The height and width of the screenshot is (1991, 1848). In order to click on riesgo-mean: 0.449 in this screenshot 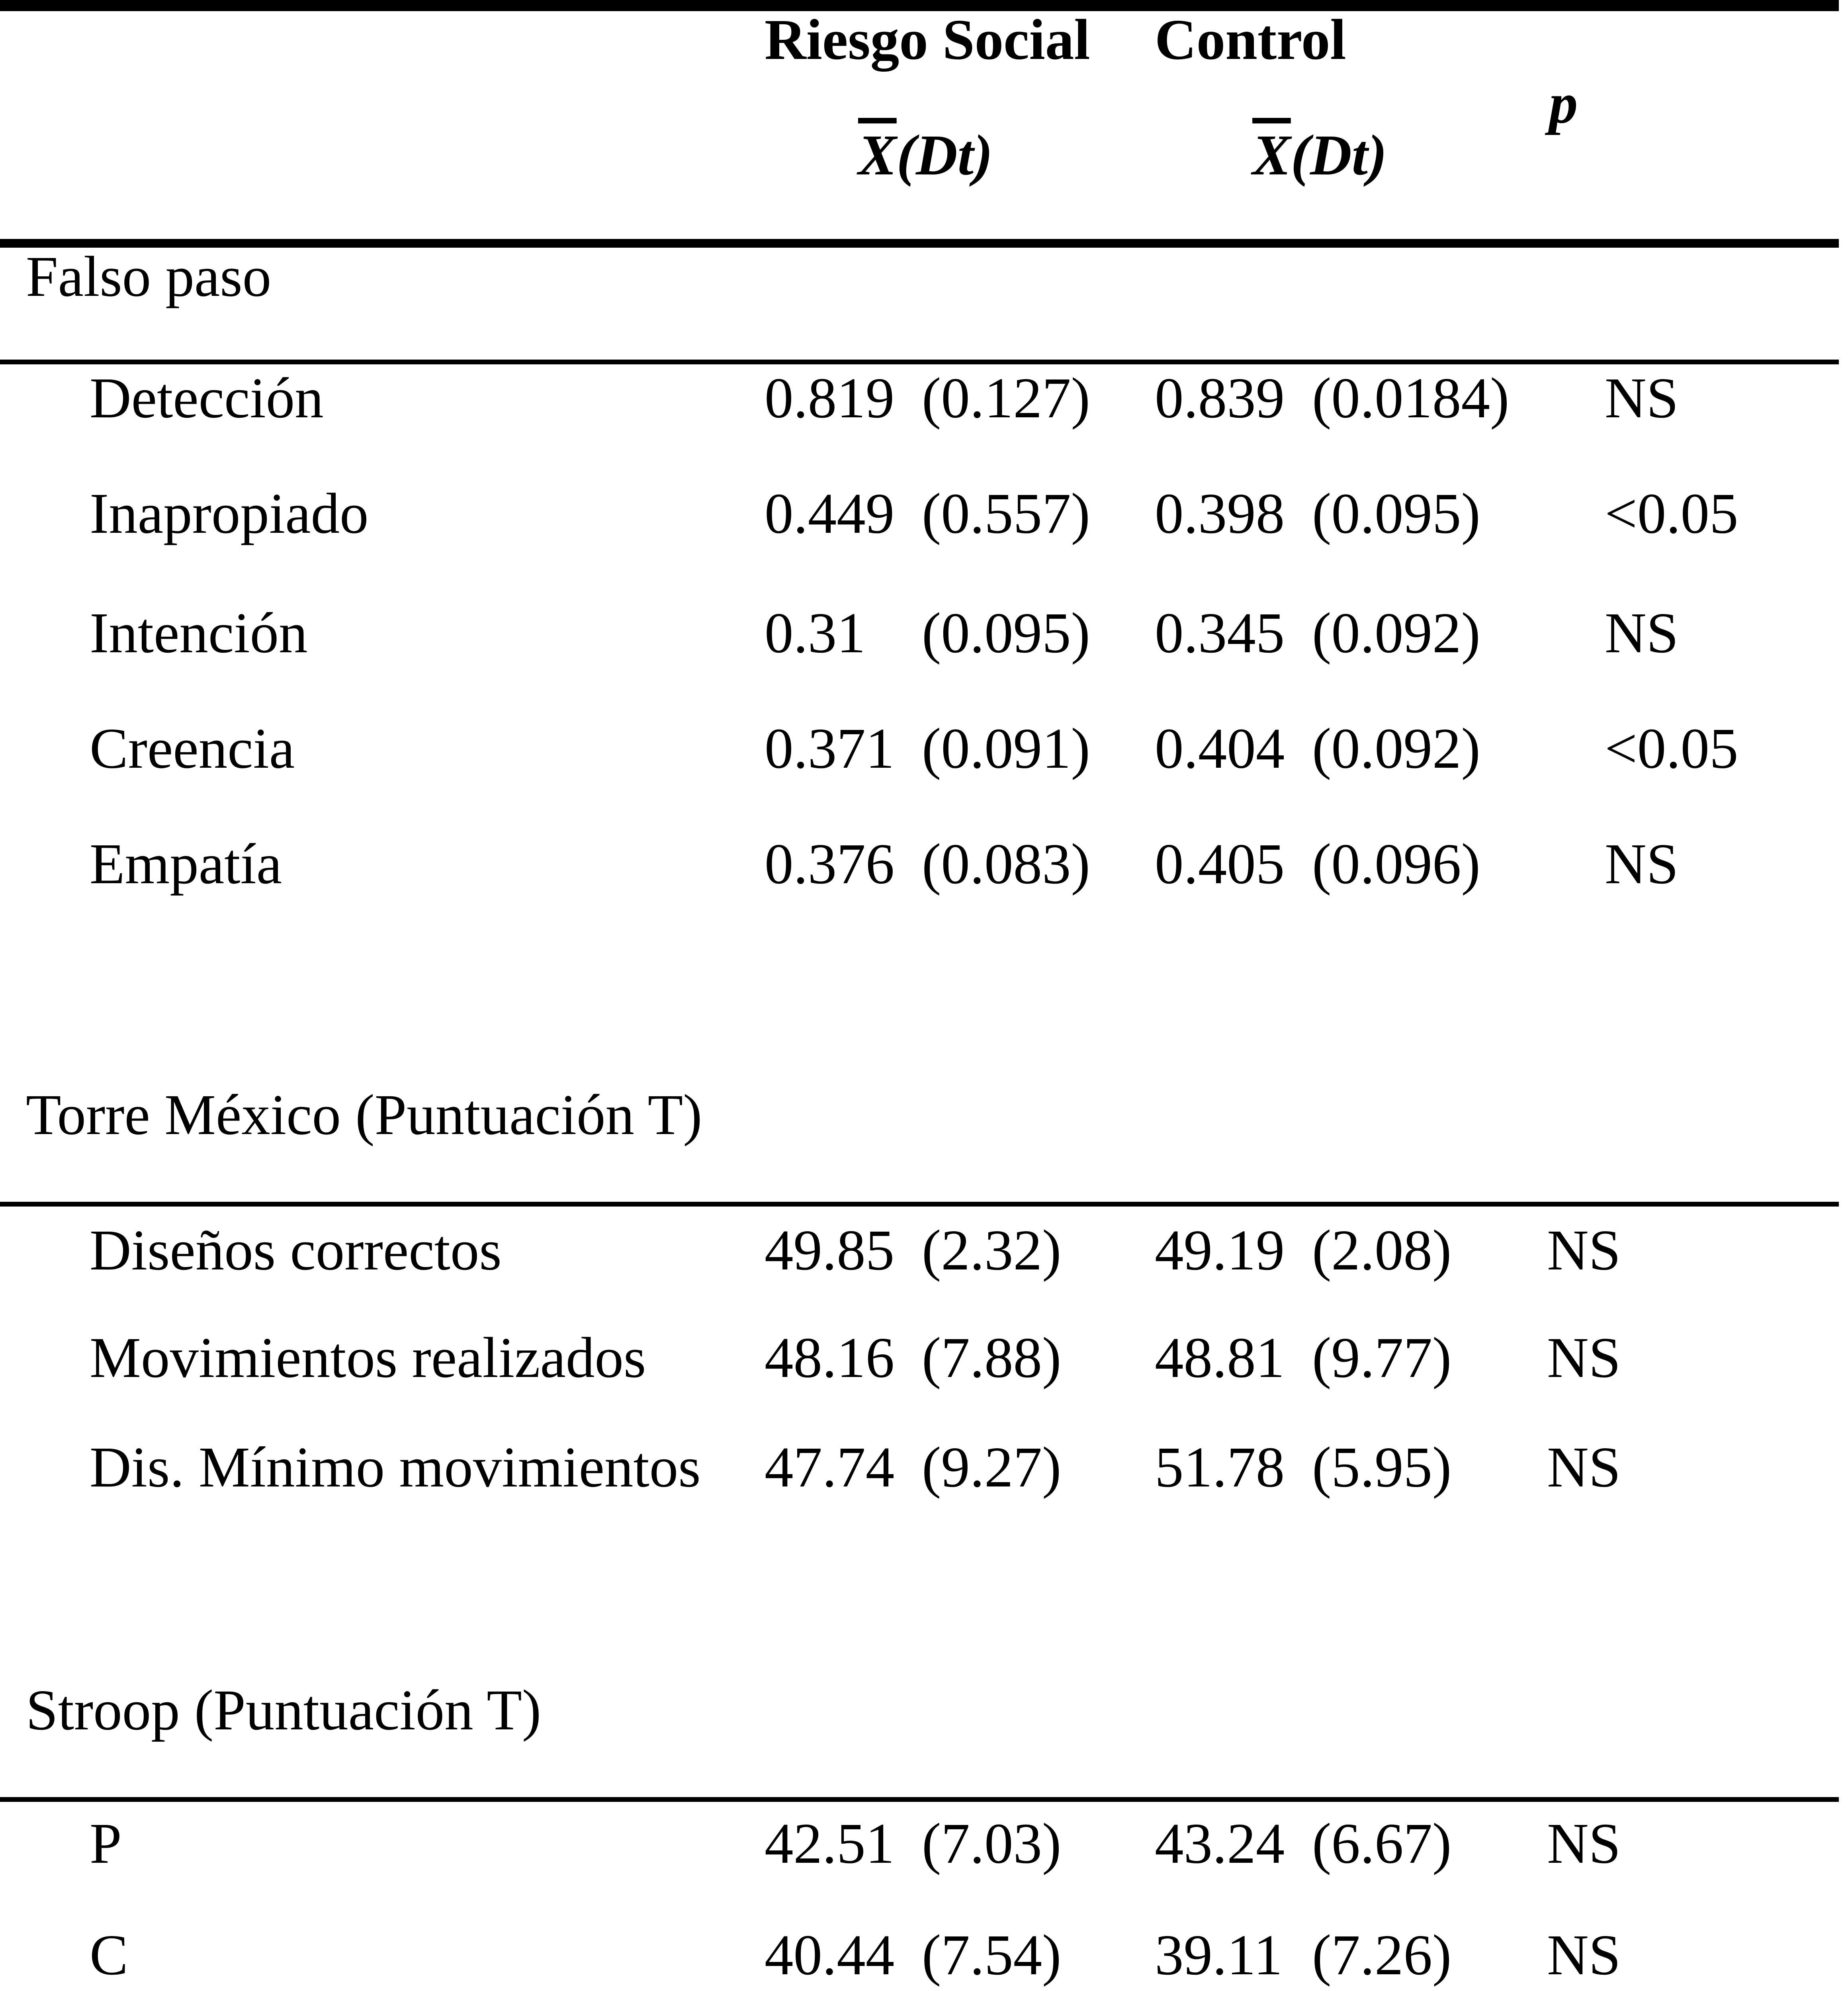, I will do `click(830, 514)`.